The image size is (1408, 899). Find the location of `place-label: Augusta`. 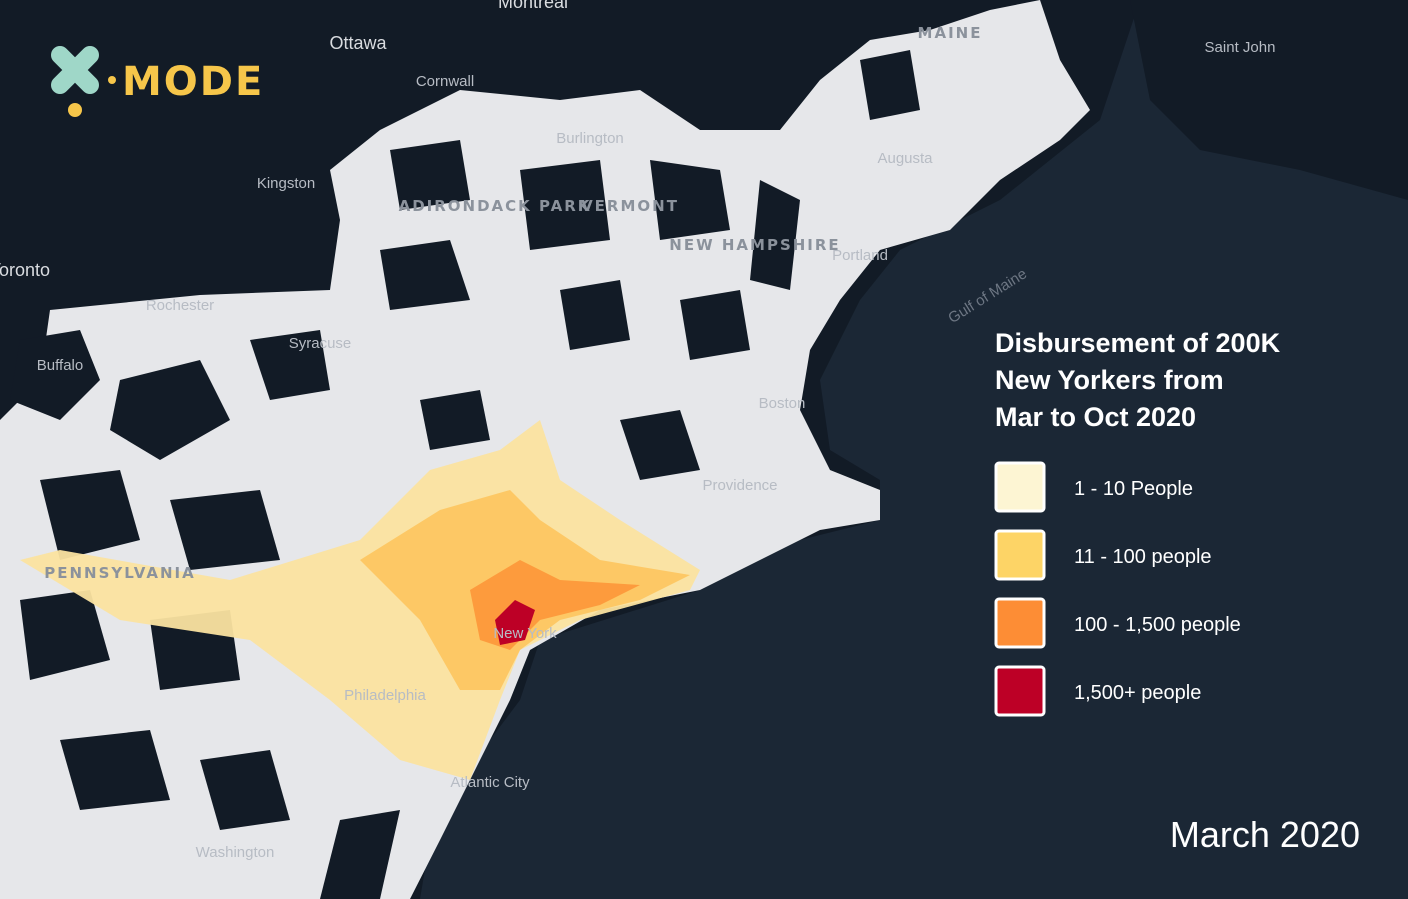

place-label: Augusta is located at coordinates (905, 158).